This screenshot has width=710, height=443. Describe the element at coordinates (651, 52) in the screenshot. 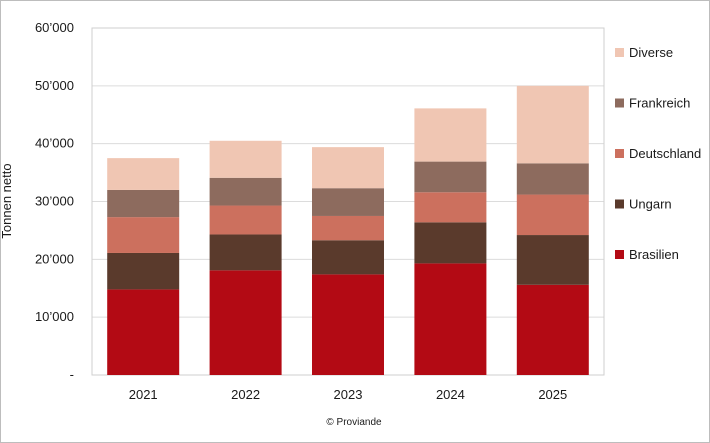

I see `legend-label-diverse: Diverse` at that location.